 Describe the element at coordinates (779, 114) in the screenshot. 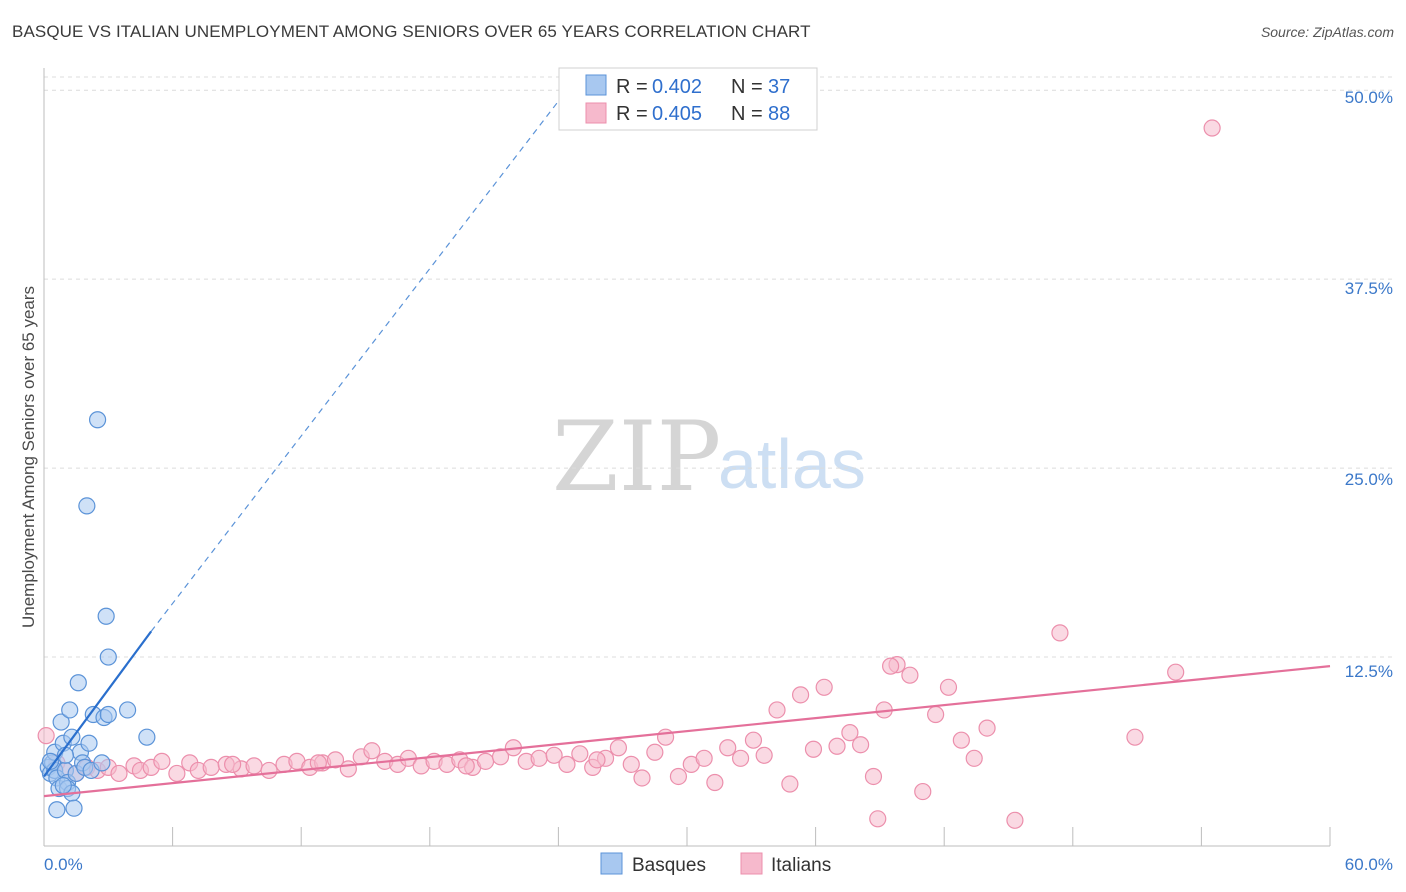

I see `legend-italian-n-value: 88` at that location.